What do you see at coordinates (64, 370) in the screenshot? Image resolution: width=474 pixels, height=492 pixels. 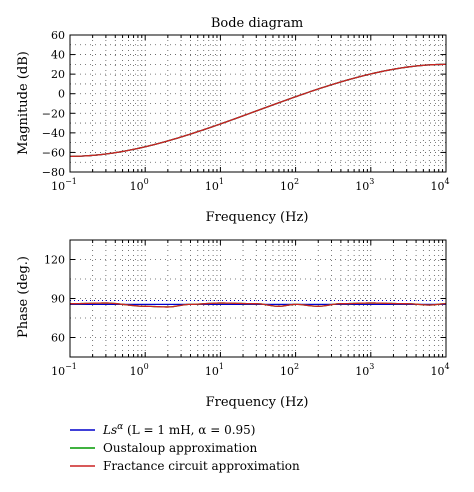 I see `phase-x-tick-label: 10⁻¹` at bounding box center [64, 370].